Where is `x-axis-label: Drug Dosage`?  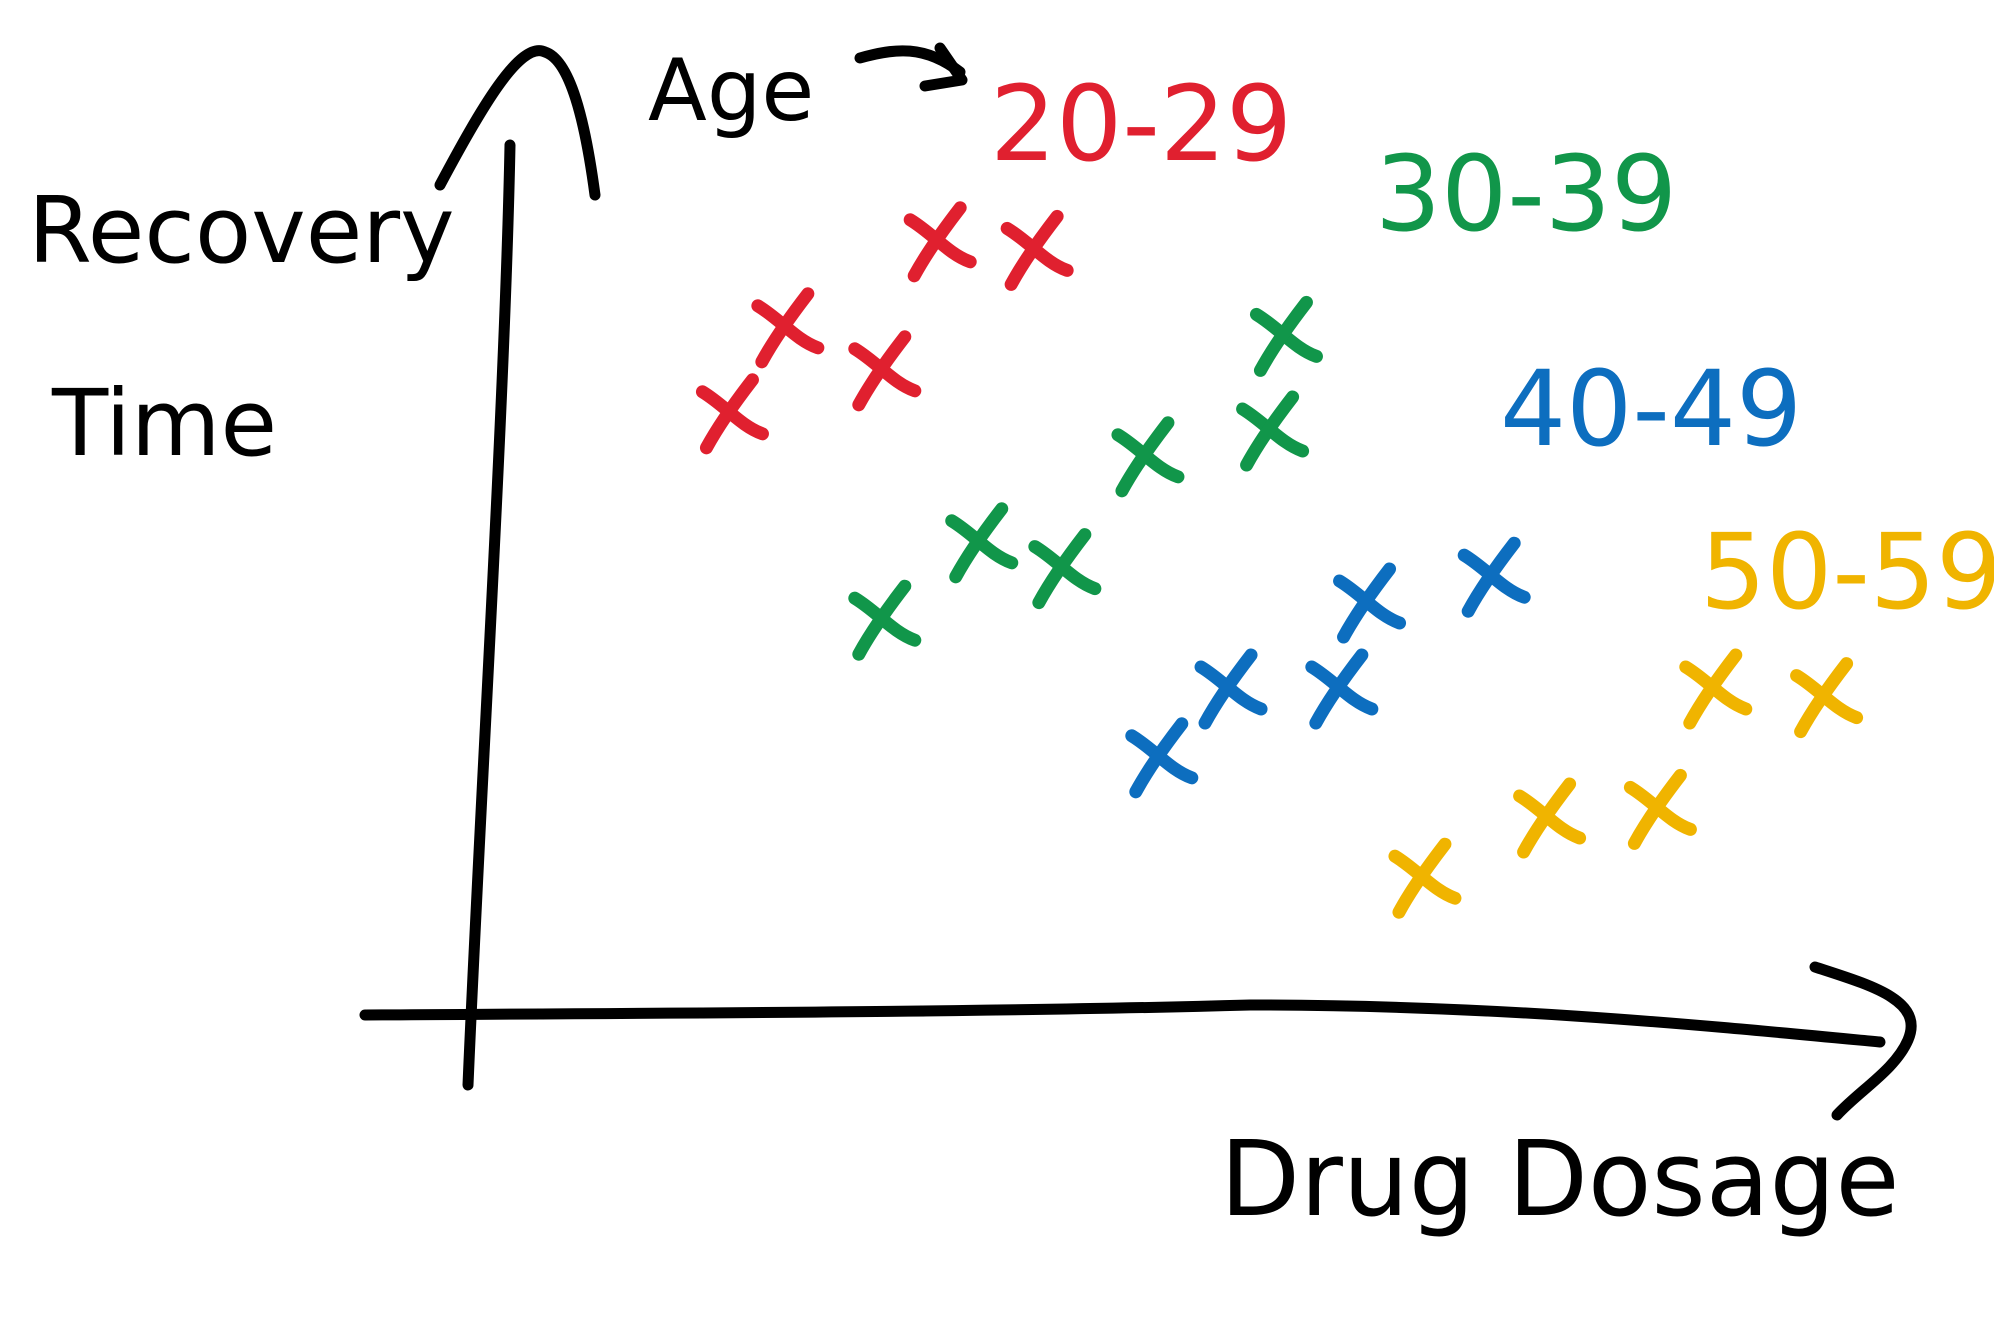
x-axis-label: Drug Dosage is located at coordinates (1559, 1179).